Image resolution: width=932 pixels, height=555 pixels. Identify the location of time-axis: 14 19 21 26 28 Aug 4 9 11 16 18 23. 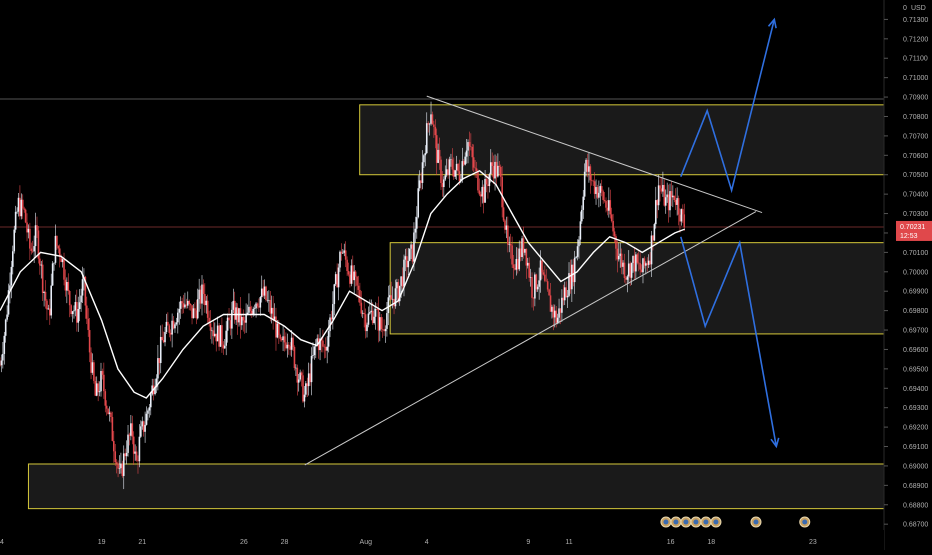
(442, 540).